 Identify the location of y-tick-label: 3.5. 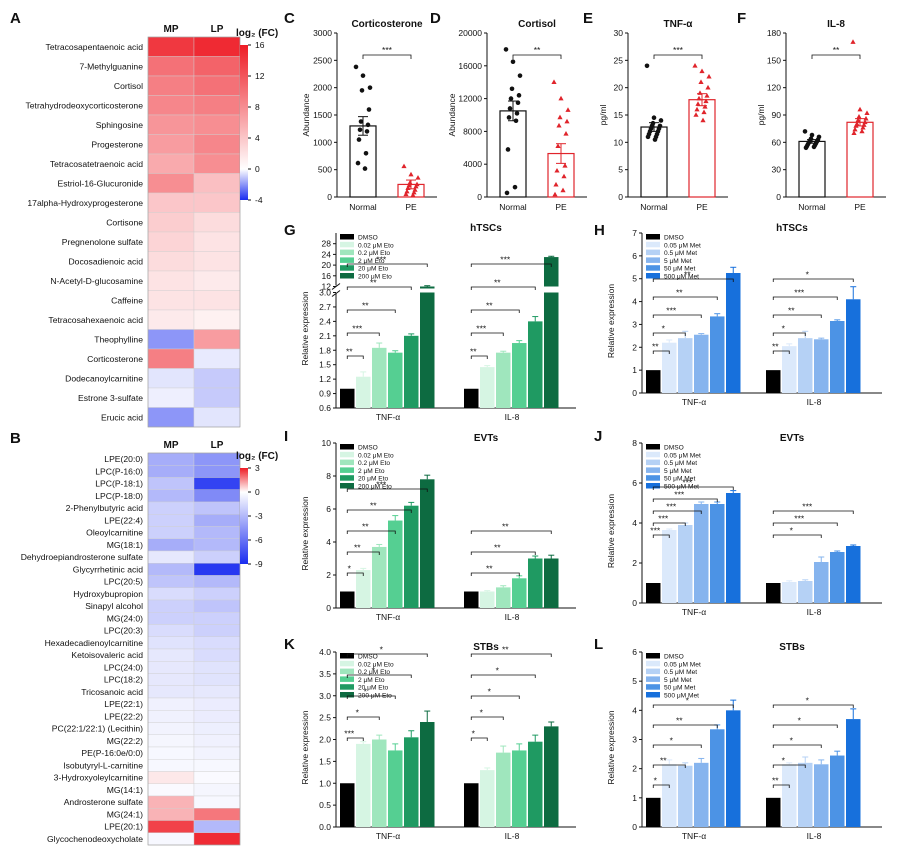
(325, 674).